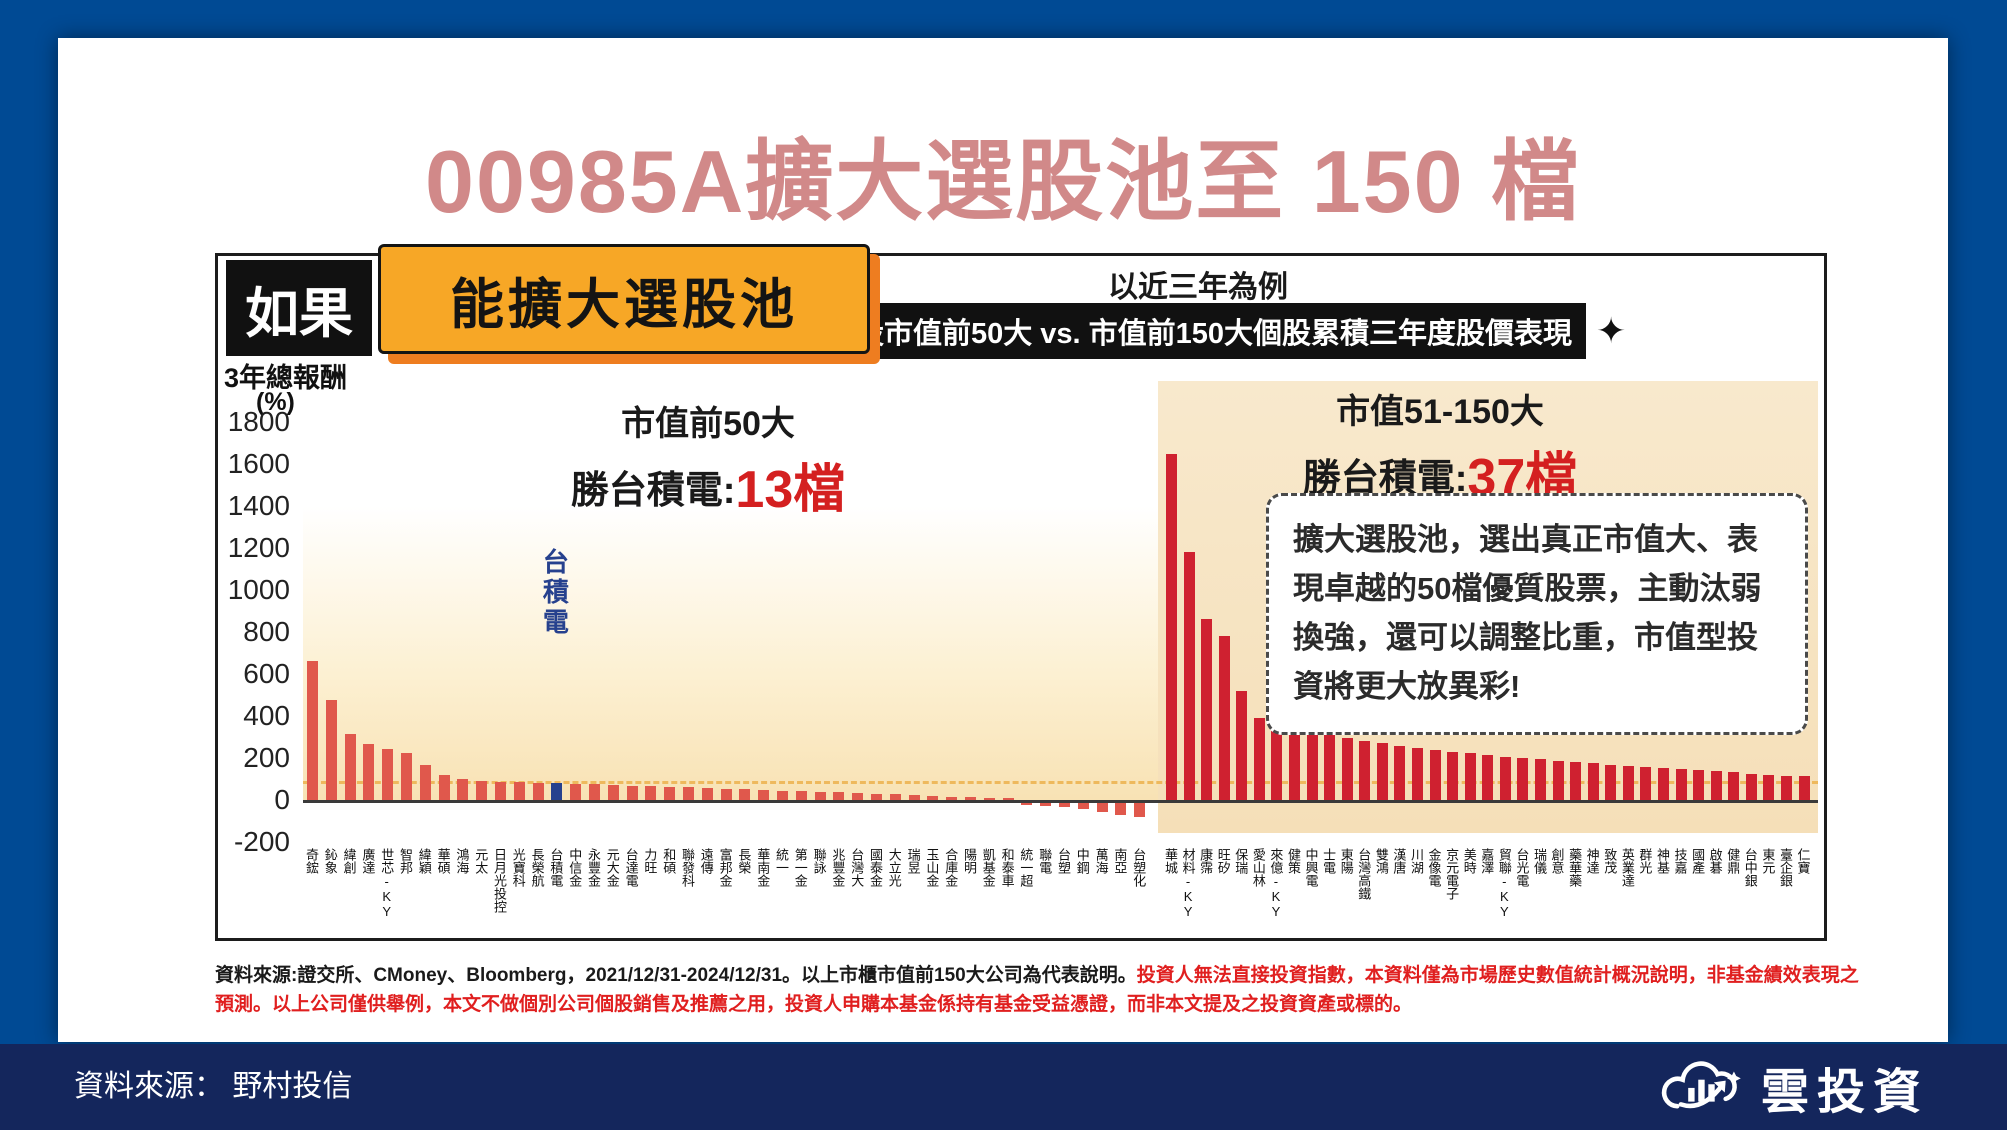 The image size is (2007, 1130). I want to click on x-axis-label: 長榮航, so click(537, 867).